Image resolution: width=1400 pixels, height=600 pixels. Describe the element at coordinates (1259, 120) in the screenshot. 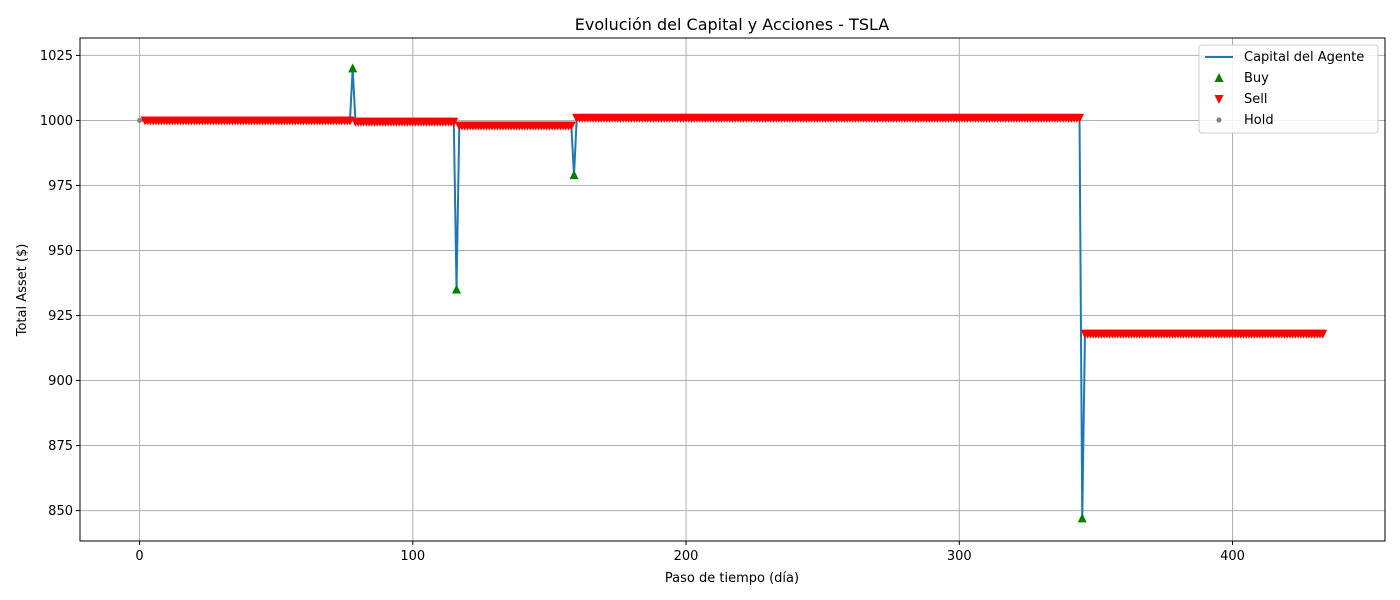

I see `legend-label-hold: Hold` at that location.